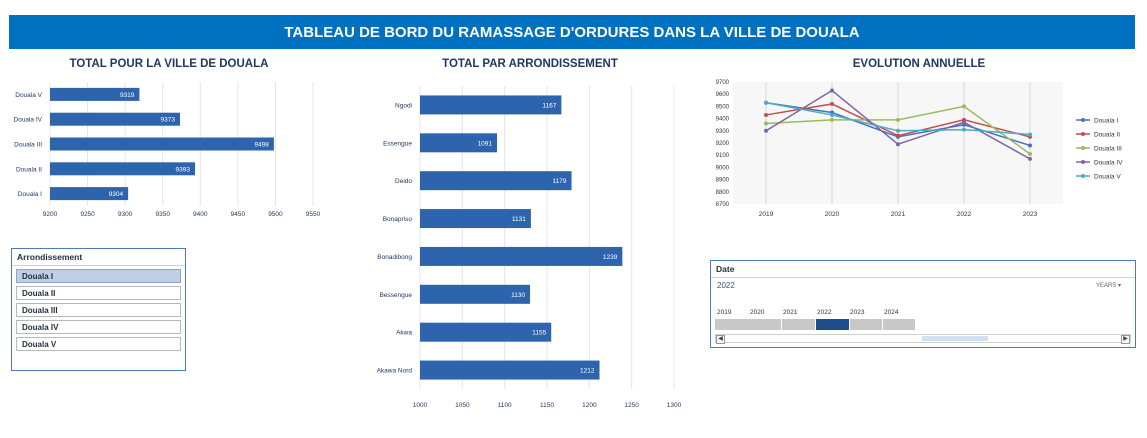 Image resolution: width=1147 pixels, height=438 pixels. Describe the element at coordinates (261, 145) in the screenshot. I see `data-label: 9498` at that location.